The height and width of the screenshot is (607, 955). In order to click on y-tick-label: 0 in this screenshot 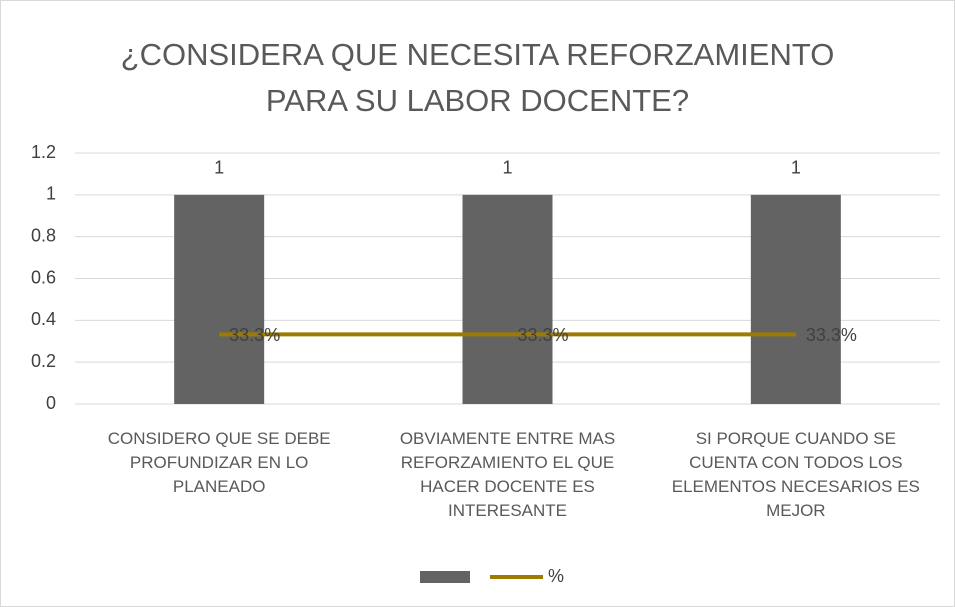, I will do `click(51, 403)`.